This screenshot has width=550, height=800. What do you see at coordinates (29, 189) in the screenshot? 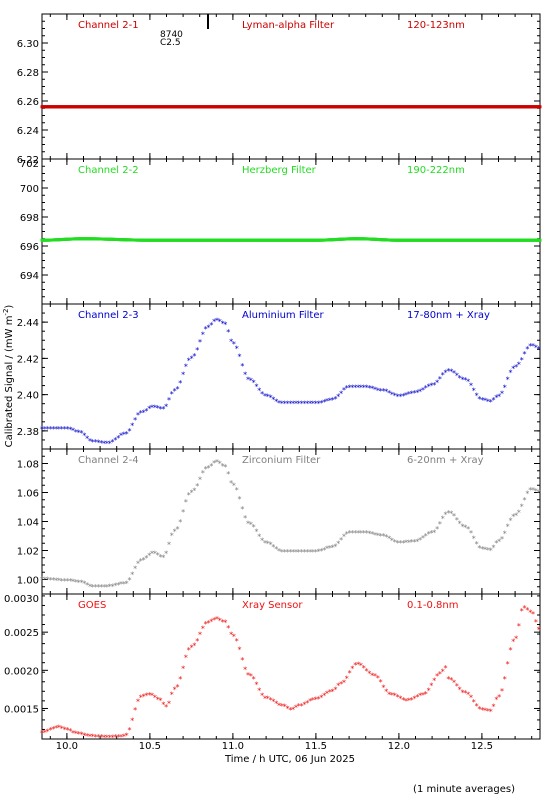
I see `y-tick-label: 700` at bounding box center [29, 189].